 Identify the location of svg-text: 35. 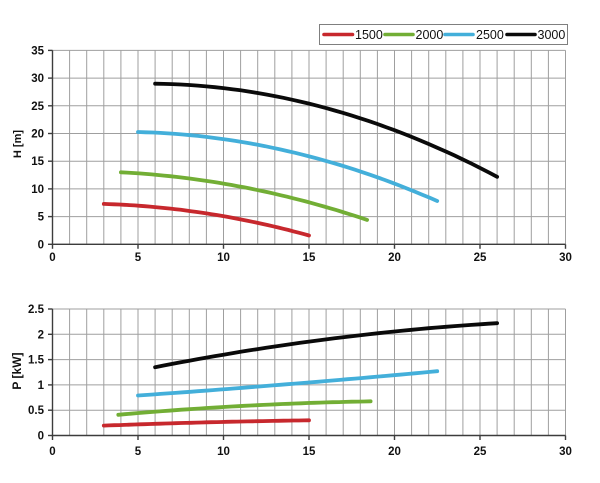
(37, 51).